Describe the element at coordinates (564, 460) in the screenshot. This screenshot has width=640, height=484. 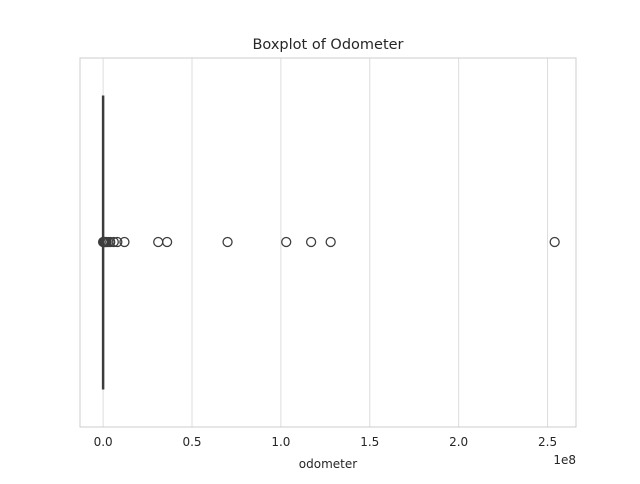
I see `x-axis-scale-label: 1e8` at that location.